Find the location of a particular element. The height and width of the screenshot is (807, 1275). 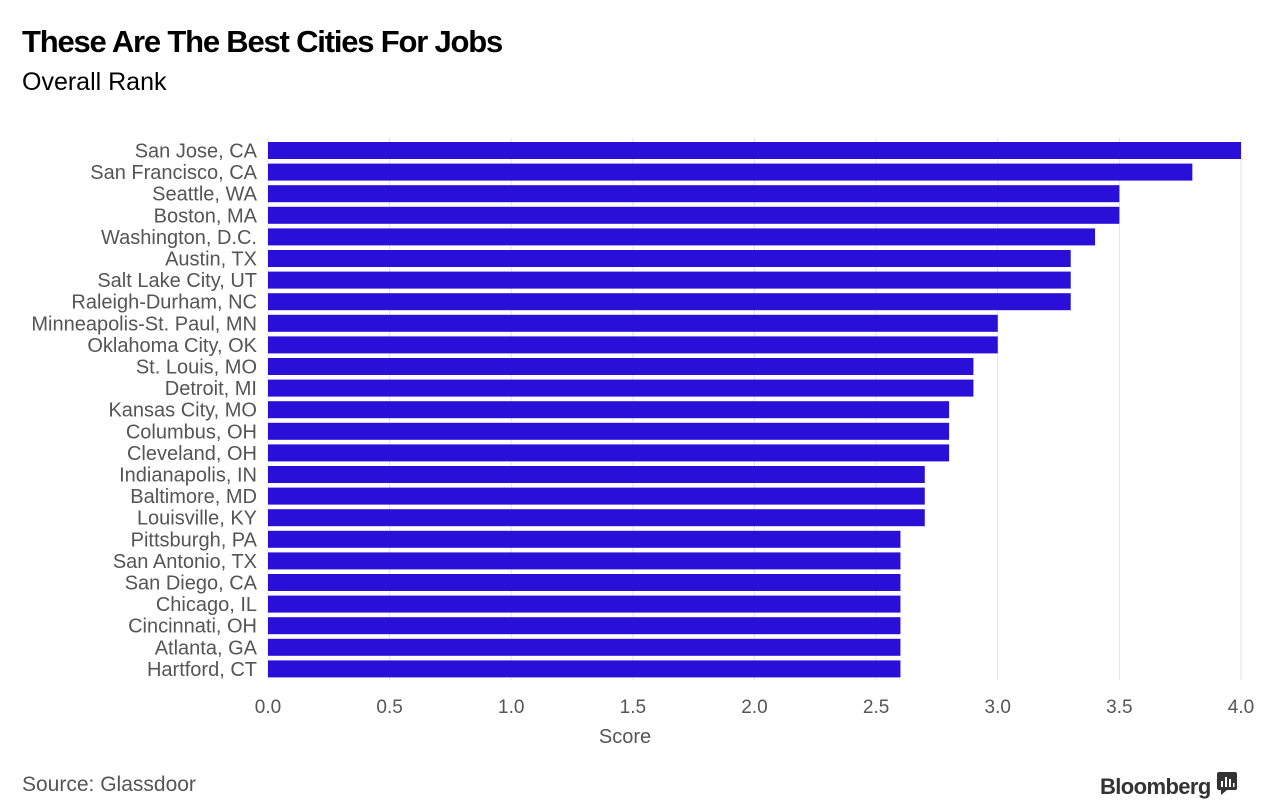

x-tick-label: 3.5 is located at coordinates (1119, 707).